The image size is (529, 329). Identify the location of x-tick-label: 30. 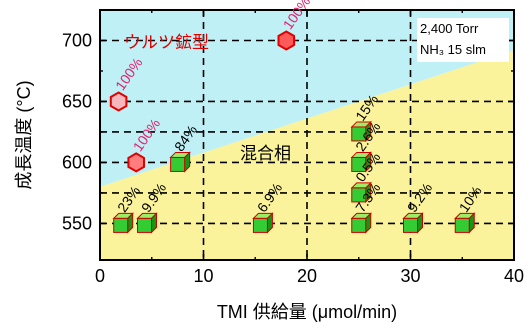
(410, 276).